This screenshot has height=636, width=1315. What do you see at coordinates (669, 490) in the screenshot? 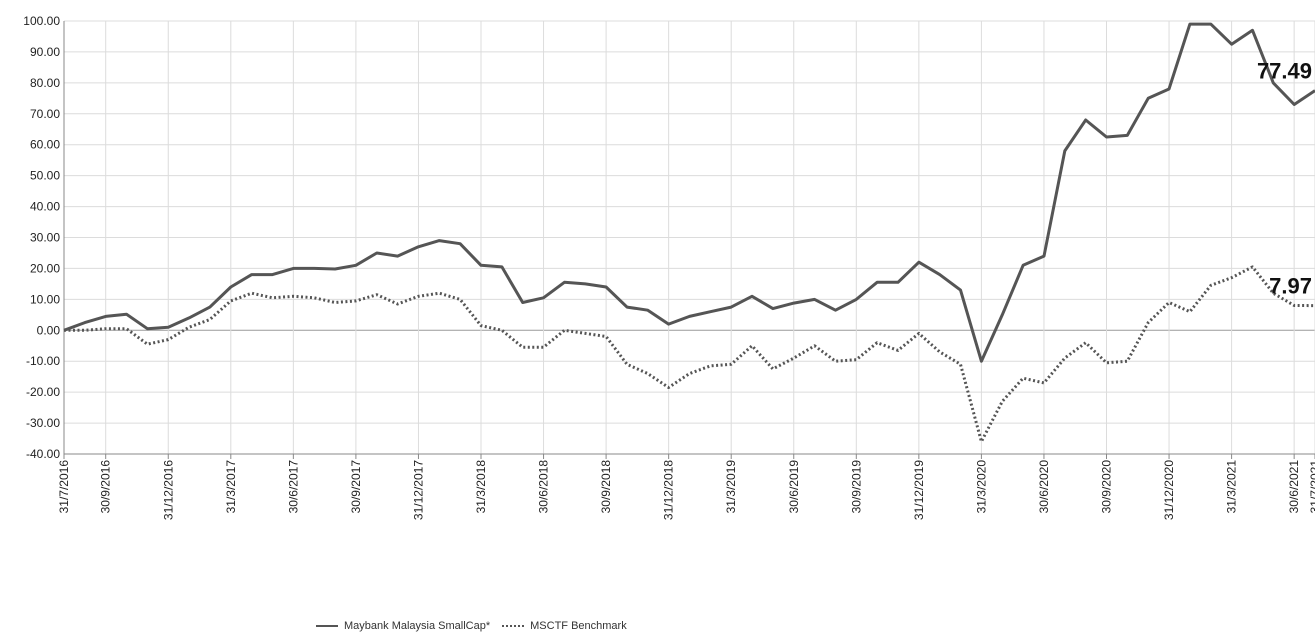
I see `x-tick-label: 31/12/2018` at bounding box center [669, 490].